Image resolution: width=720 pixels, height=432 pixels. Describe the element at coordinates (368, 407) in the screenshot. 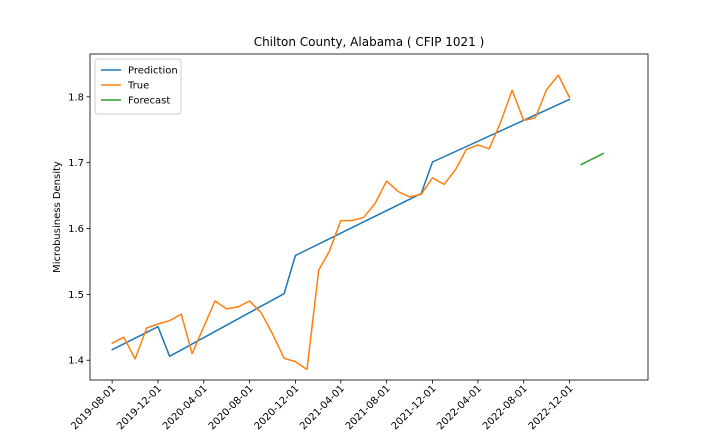

I see `x-tick-label: 2021-08-01` at that location.